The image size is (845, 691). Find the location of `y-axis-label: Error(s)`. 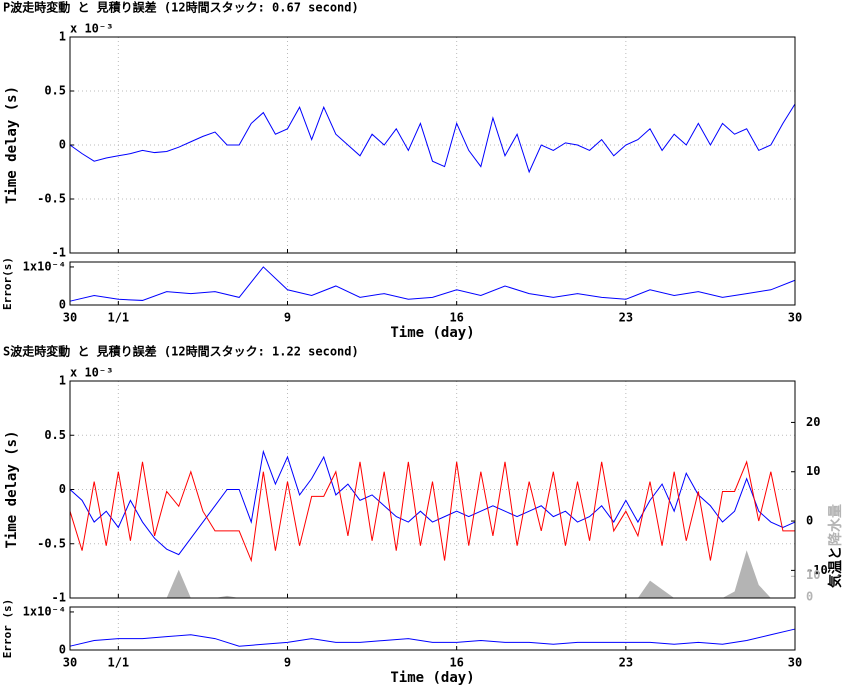

y-axis-label: Error(s) is located at coordinates (7, 283).